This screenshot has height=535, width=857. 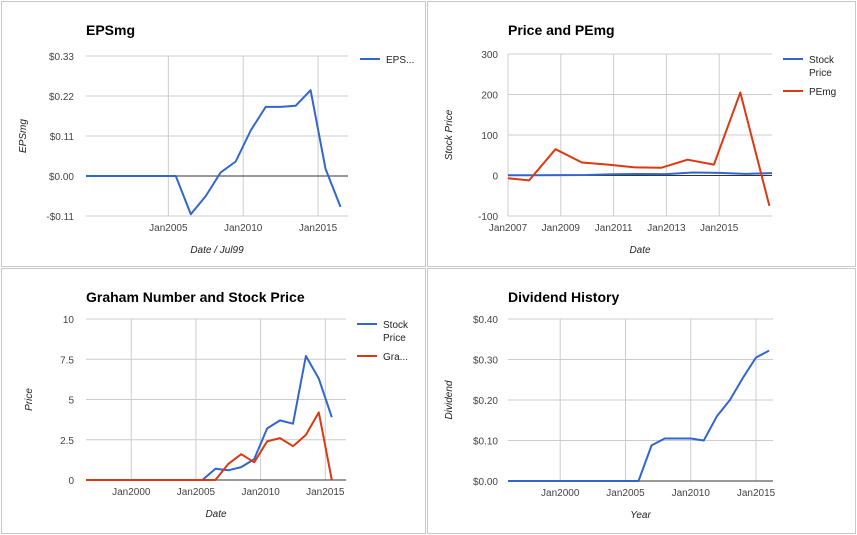 What do you see at coordinates (449, 134) in the screenshot?
I see `y-axis-label: Stock Price` at bounding box center [449, 134].